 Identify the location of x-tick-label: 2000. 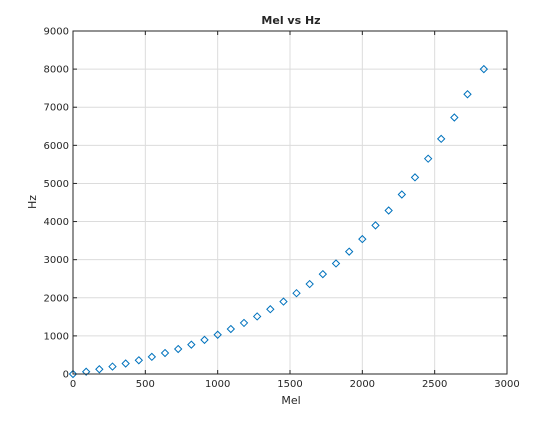
(362, 384).